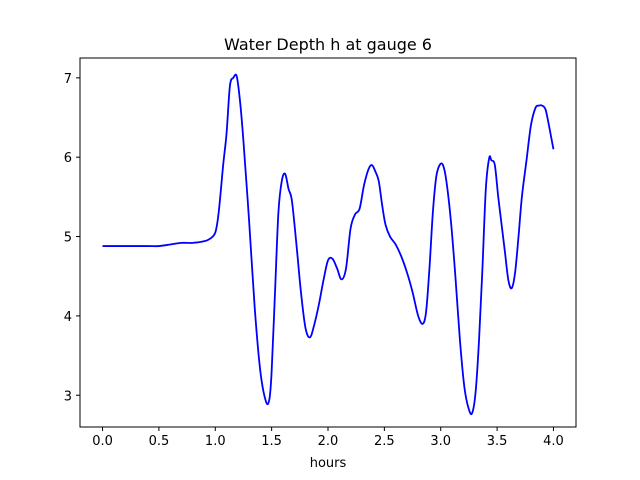 This screenshot has height=480, width=640. What do you see at coordinates (271, 441) in the screenshot?
I see `x-tick-label: 1.5` at bounding box center [271, 441].